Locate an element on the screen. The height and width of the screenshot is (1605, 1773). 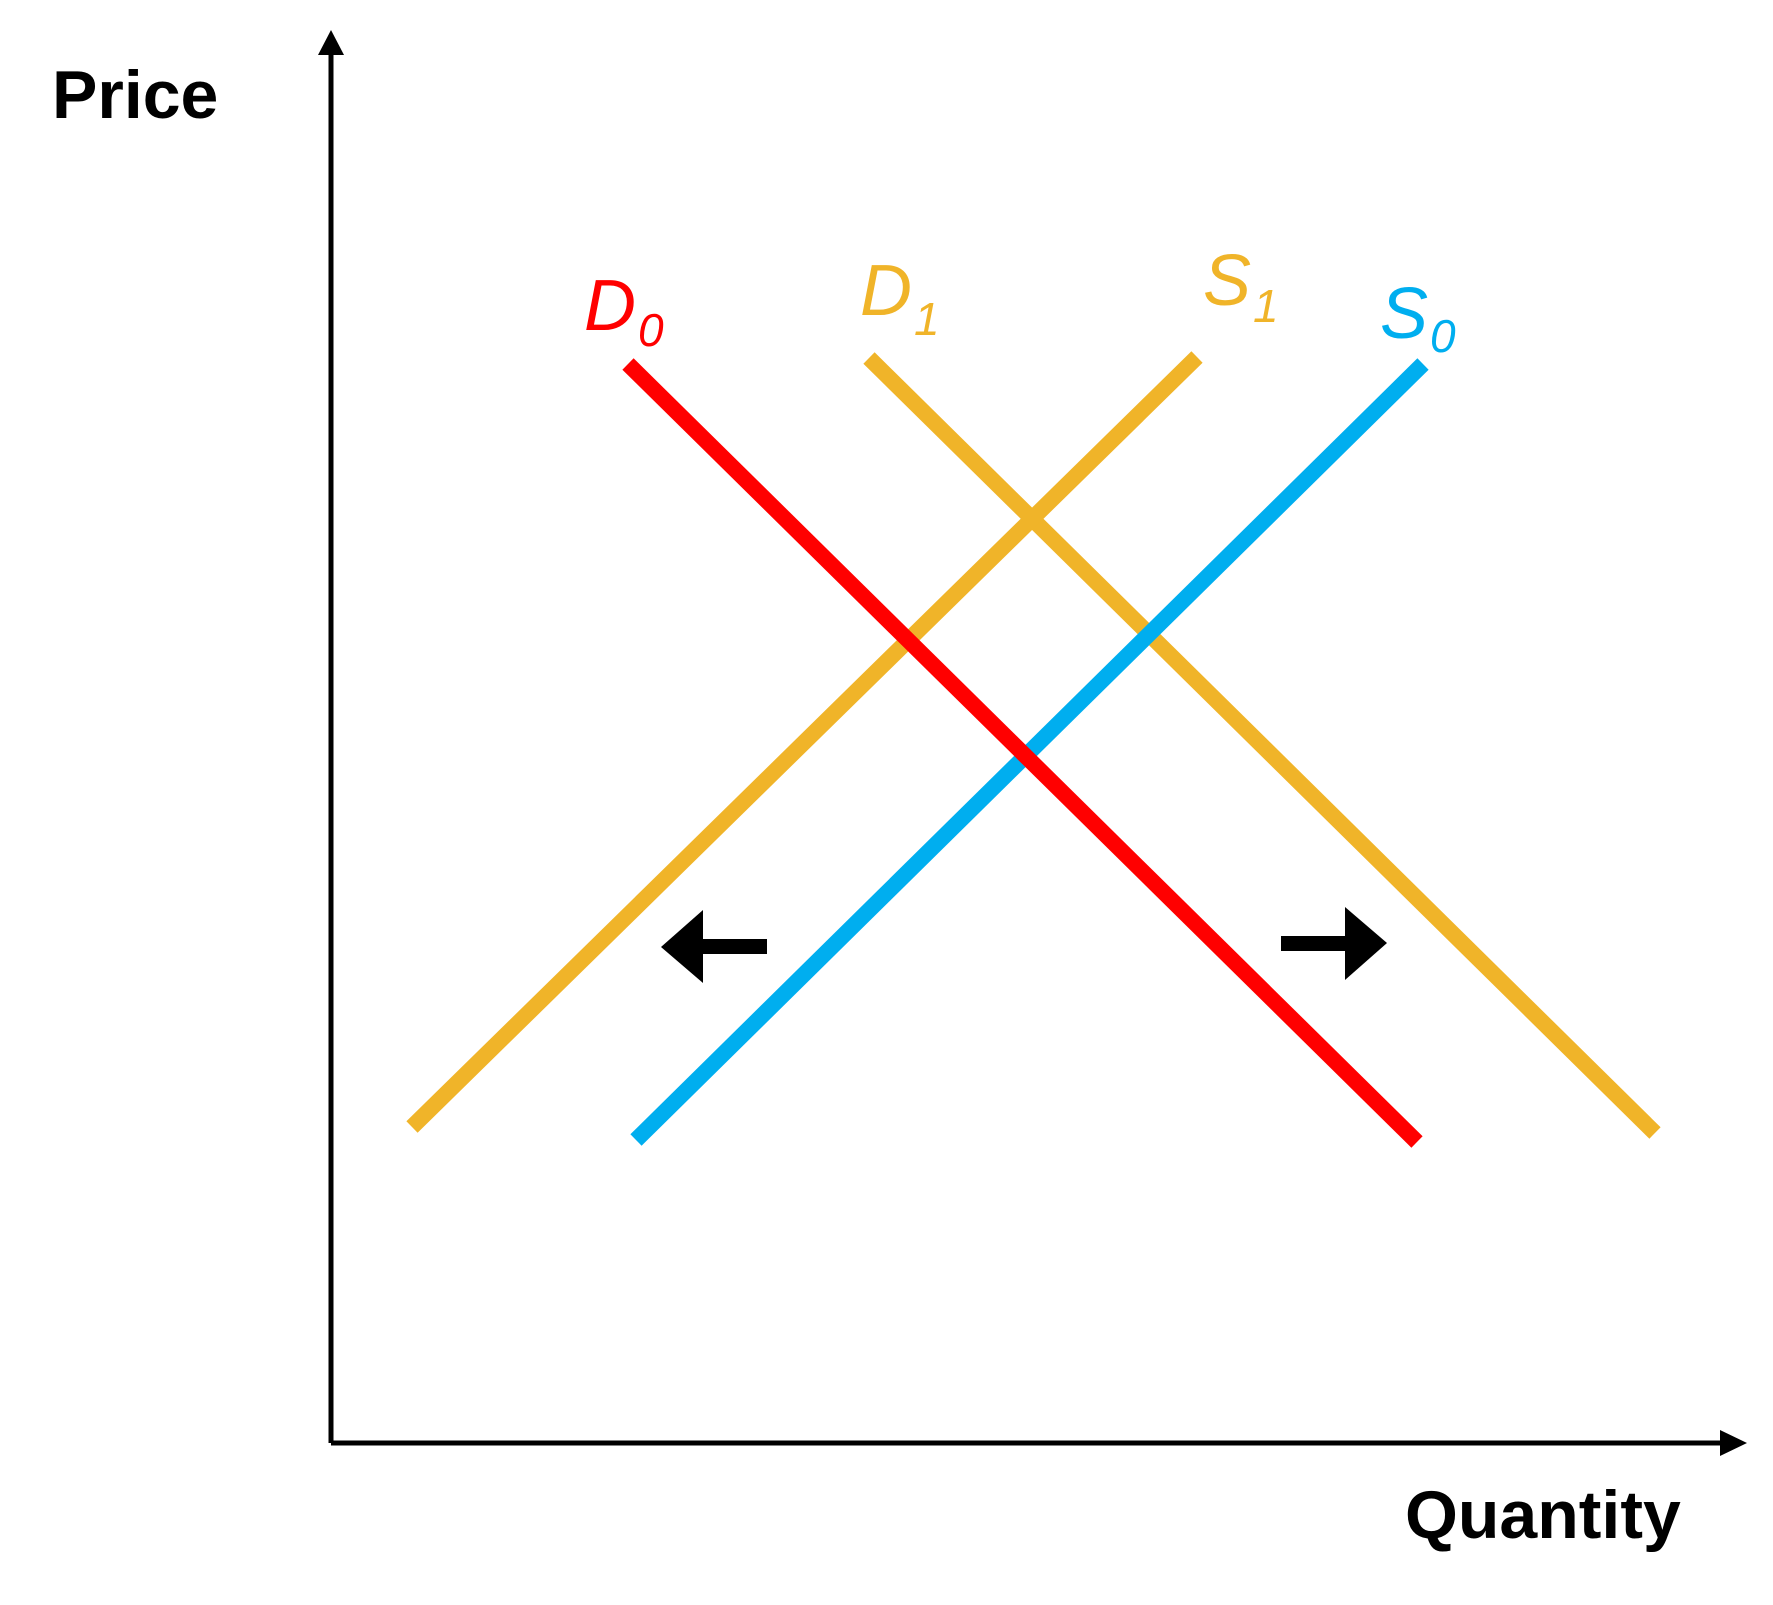
s0-label: S0 is located at coordinates (1418, 318).